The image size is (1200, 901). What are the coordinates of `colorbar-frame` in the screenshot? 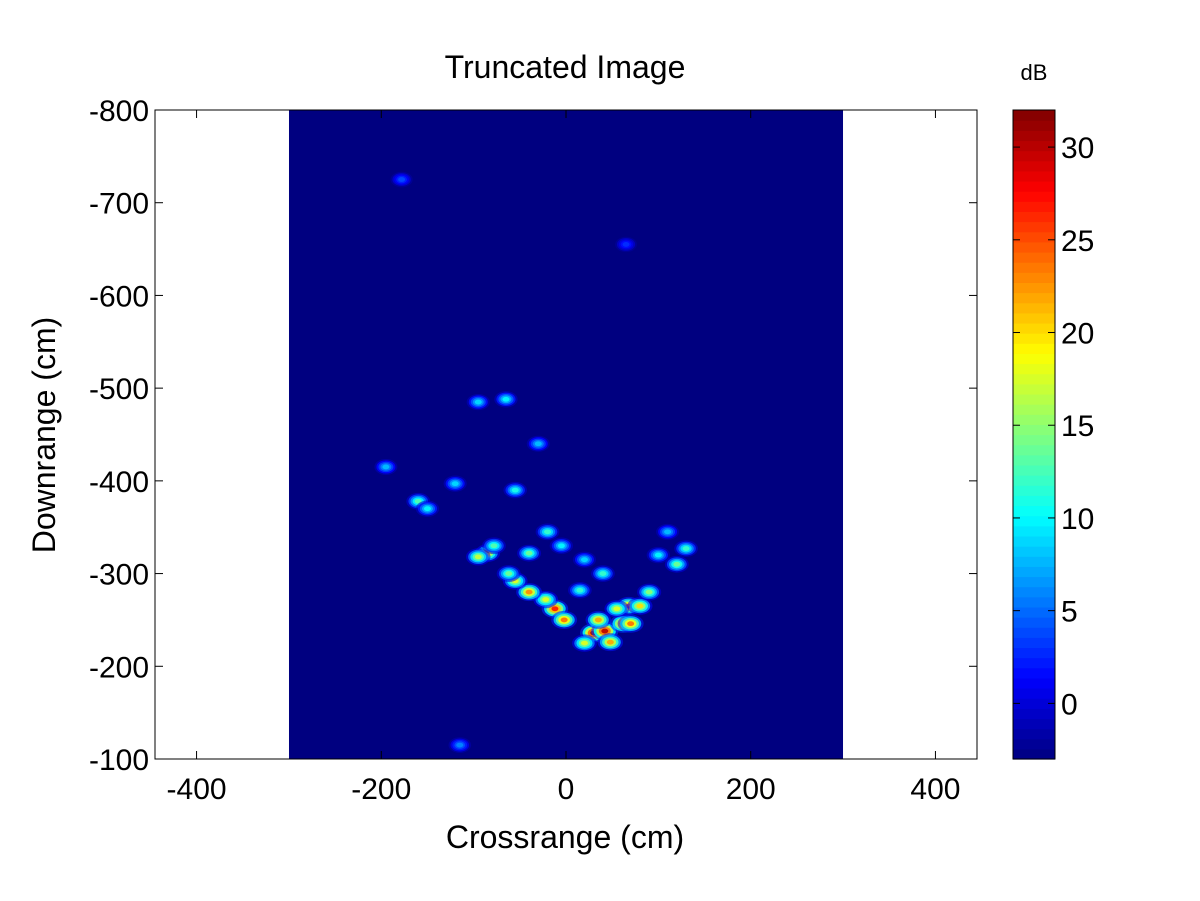 It's located at (1034, 434).